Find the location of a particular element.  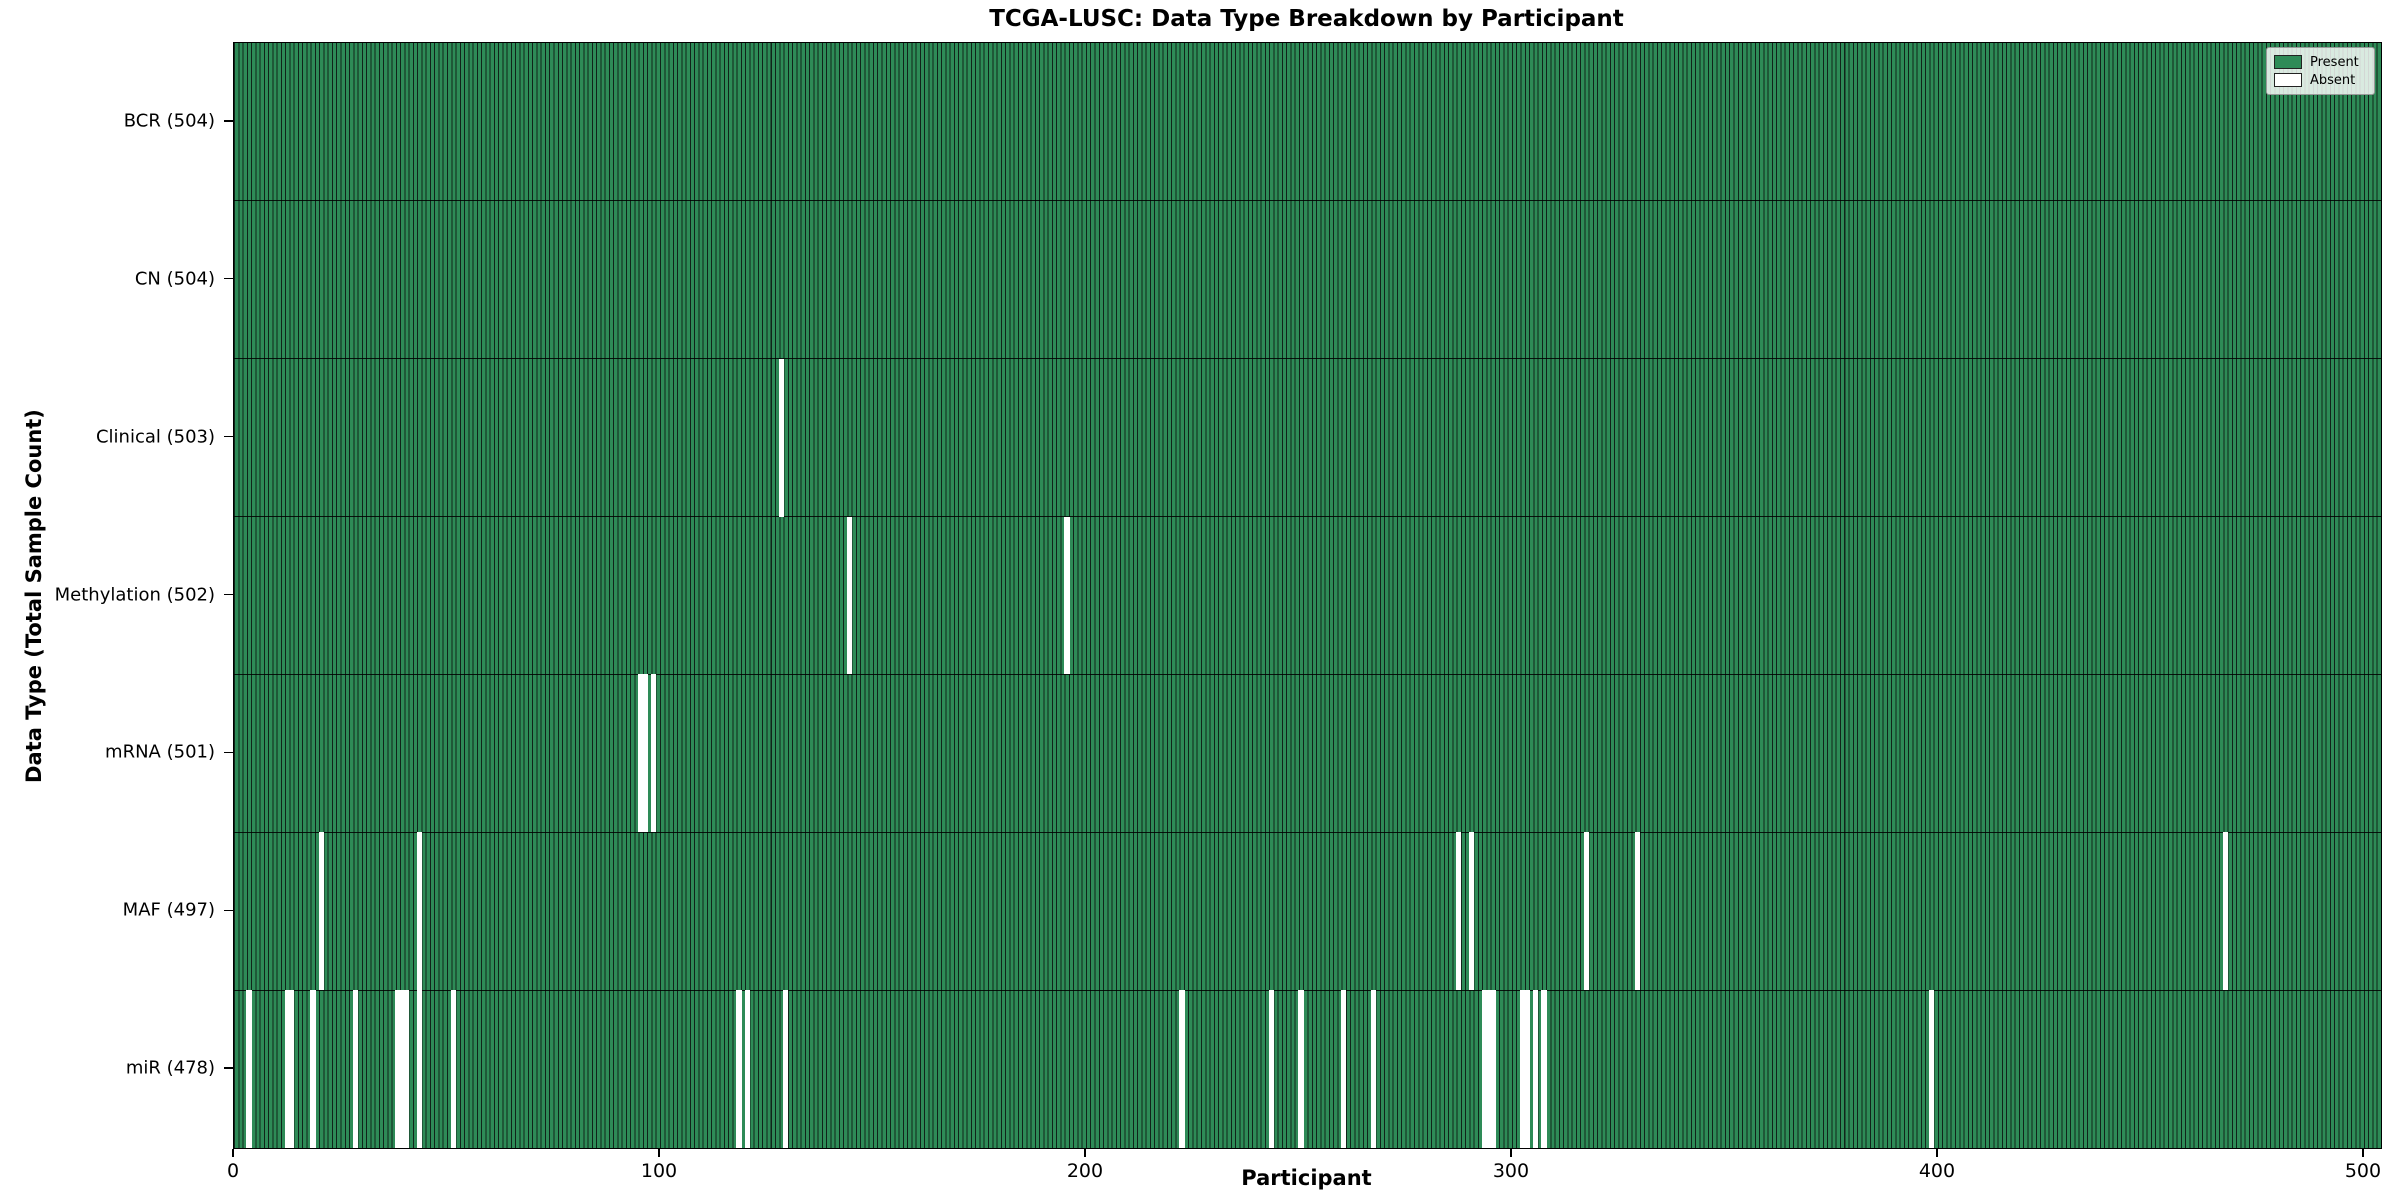

legend-absent-label: Absent is located at coordinates (2333, 80).